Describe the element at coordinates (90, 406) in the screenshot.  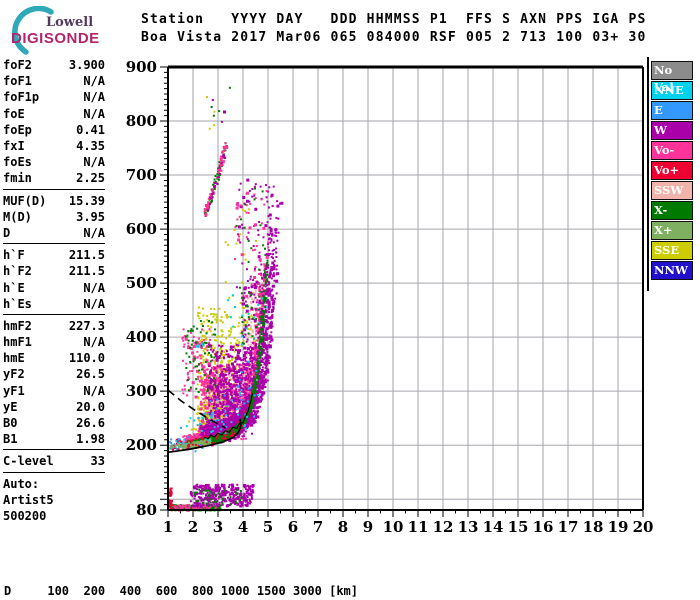
I see `param-value: 20.0` at that location.